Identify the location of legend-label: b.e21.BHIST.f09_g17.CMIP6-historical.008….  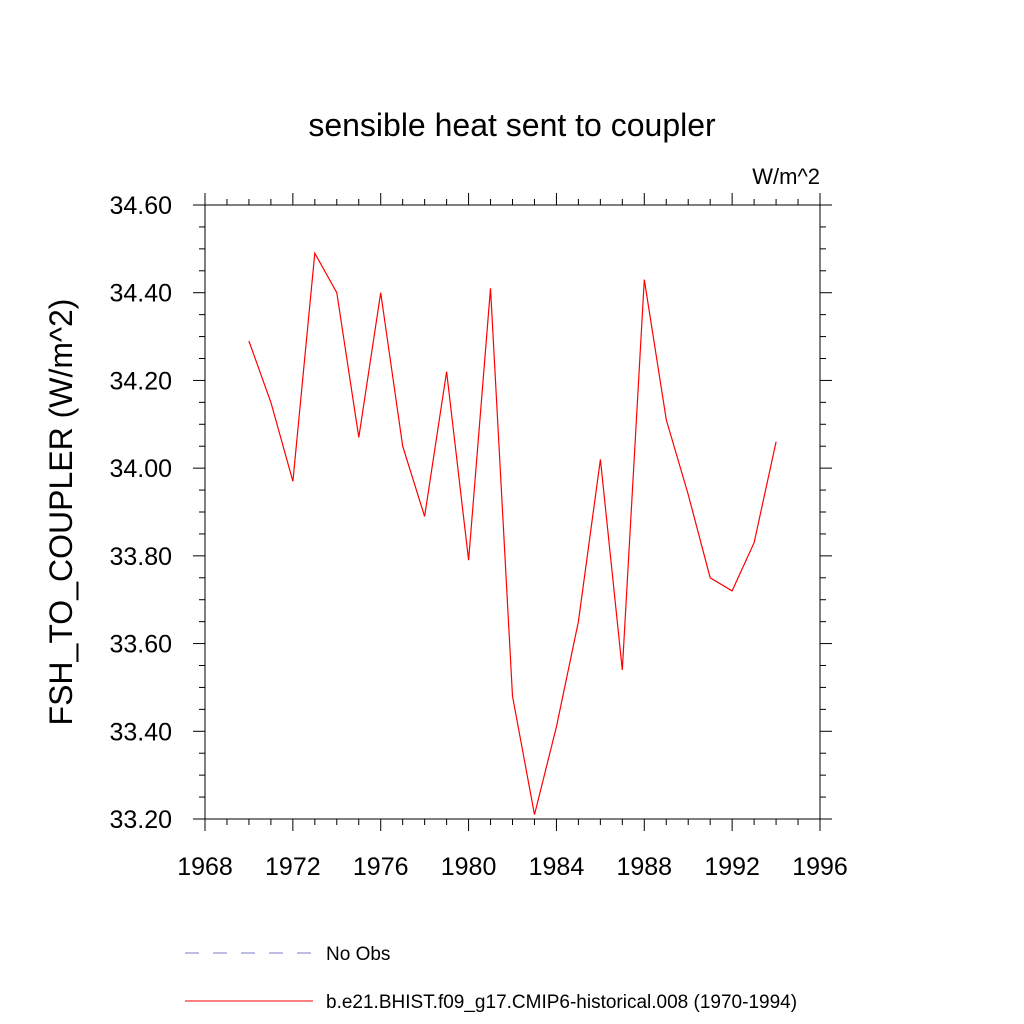
(561, 1002).